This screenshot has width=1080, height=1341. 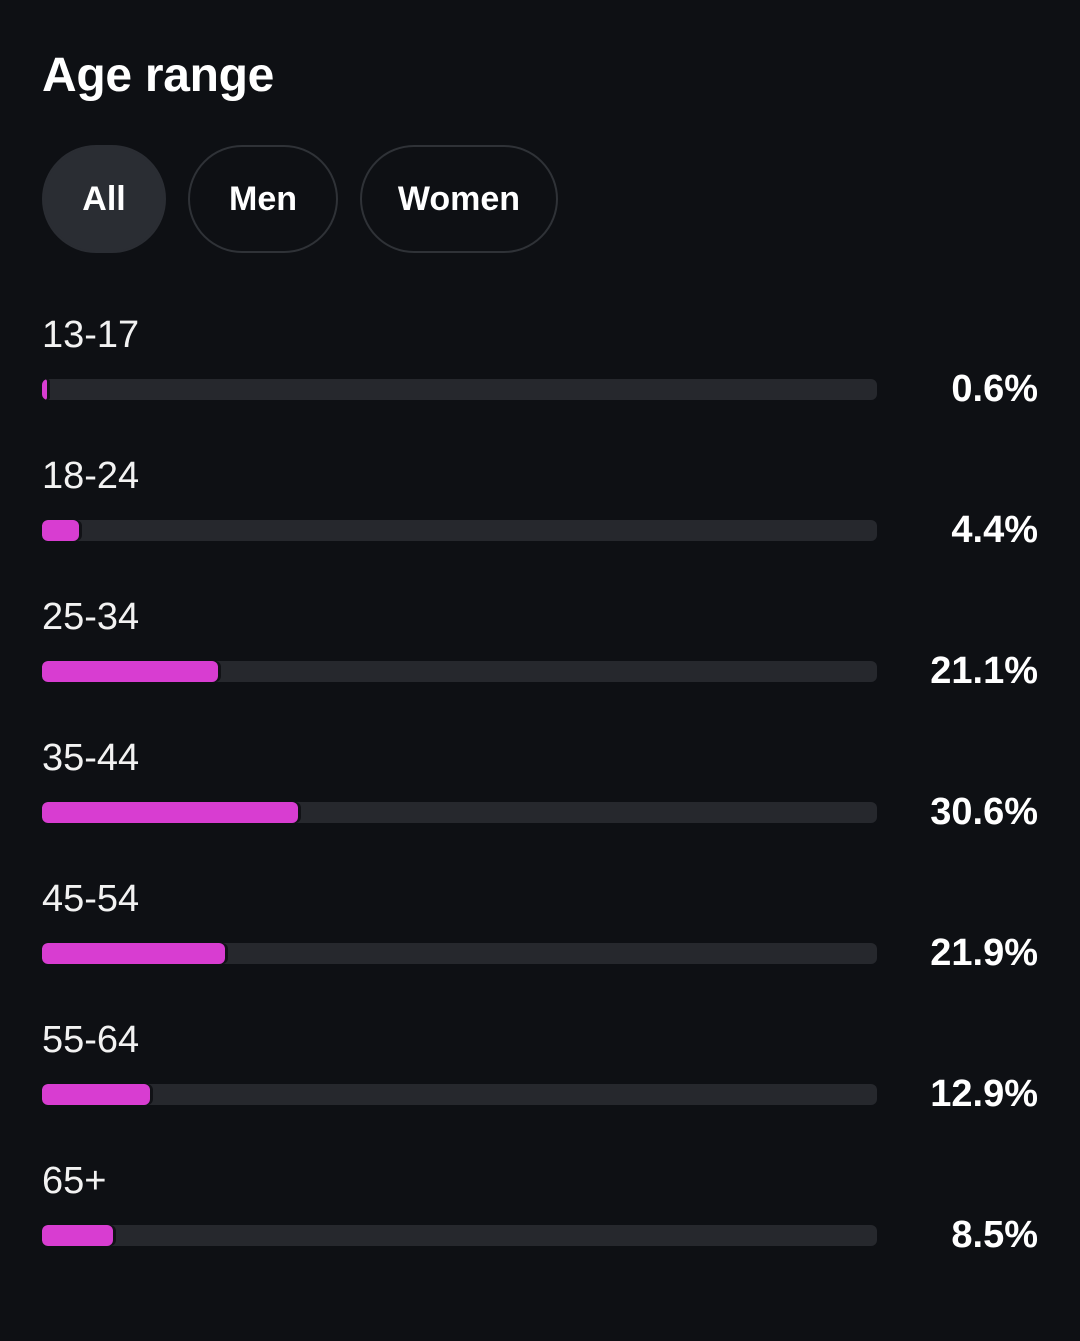 What do you see at coordinates (104, 199) in the screenshot?
I see `filter-all-button: All` at bounding box center [104, 199].